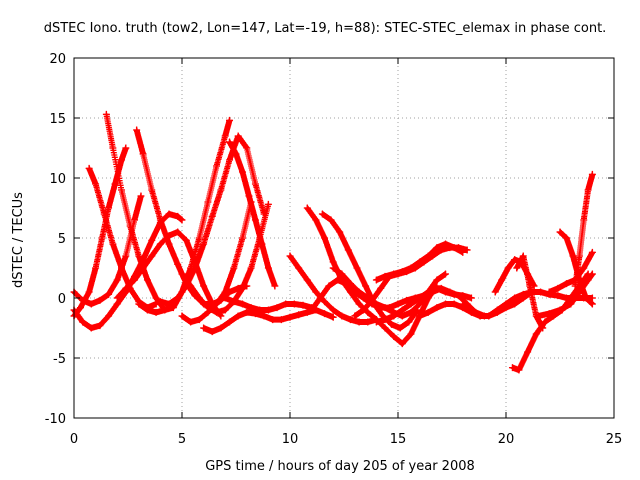 The height and width of the screenshot is (480, 640). Describe the element at coordinates (506, 439) in the screenshot. I see `x-tick-label: 20` at that location.